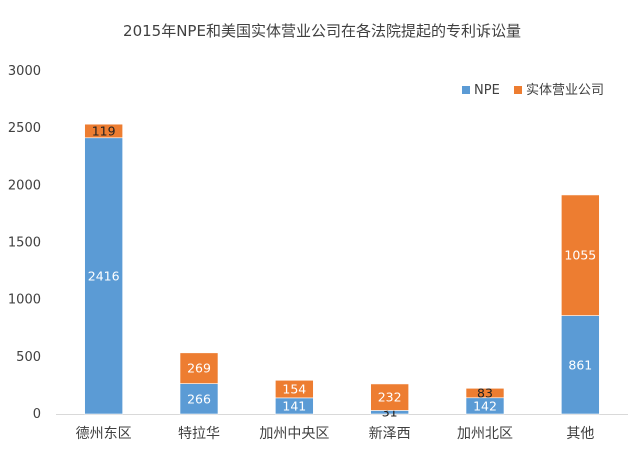  I want to click on legend-label-company: 实体营业公司, so click(565, 90).